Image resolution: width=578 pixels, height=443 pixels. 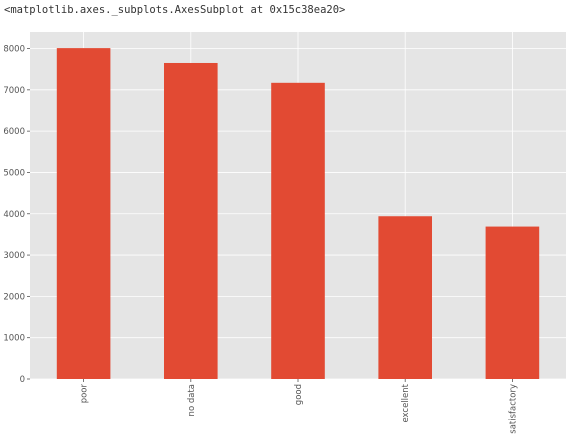 What do you see at coordinates (14, 132) in the screenshot?
I see `y-tick-label: 6000` at bounding box center [14, 132].